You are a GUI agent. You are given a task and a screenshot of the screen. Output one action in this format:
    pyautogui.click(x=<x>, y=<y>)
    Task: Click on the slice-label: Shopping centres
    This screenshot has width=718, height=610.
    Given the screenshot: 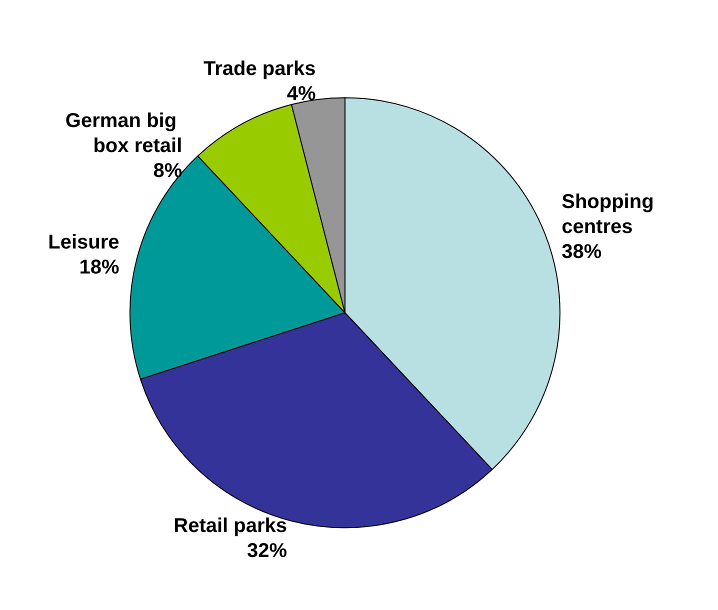 What is the action you would take?
    pyautogui.click(x=611, y=214)
    